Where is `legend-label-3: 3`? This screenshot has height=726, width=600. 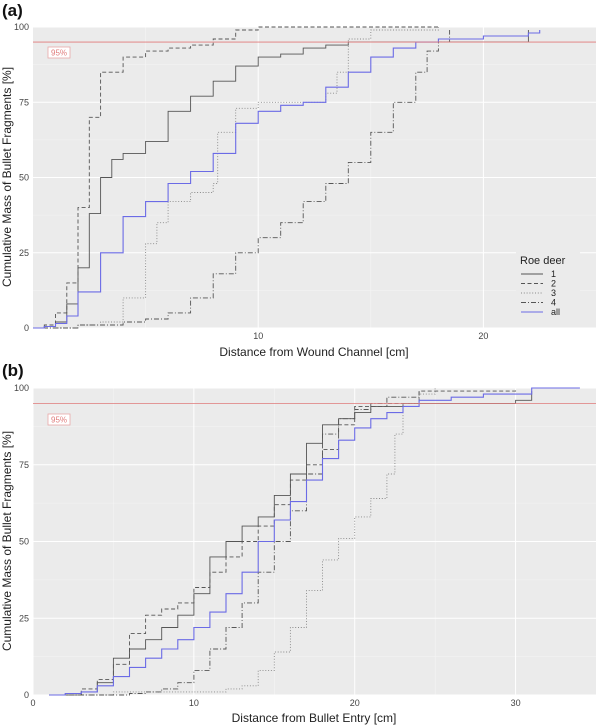 legend-label-3: 3 is located at coordinates (553, 293).